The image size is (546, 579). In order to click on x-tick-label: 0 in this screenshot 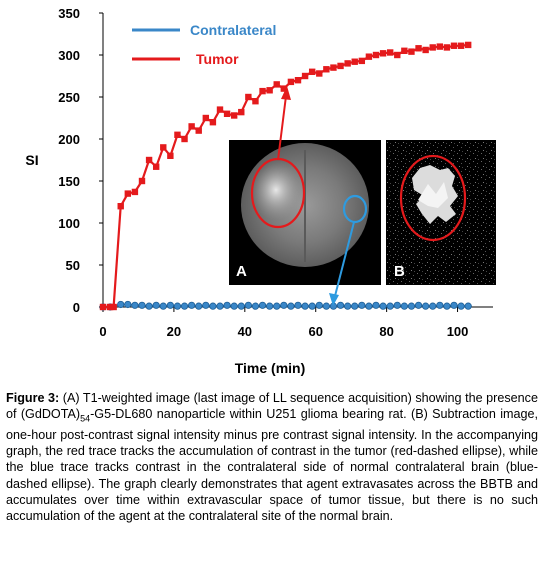, I will do `click(102, 331)`.